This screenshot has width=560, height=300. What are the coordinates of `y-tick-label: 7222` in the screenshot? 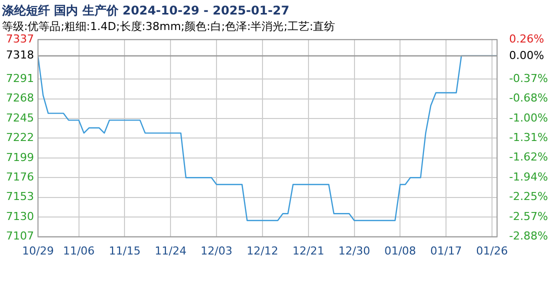 It's located at (20, 137).